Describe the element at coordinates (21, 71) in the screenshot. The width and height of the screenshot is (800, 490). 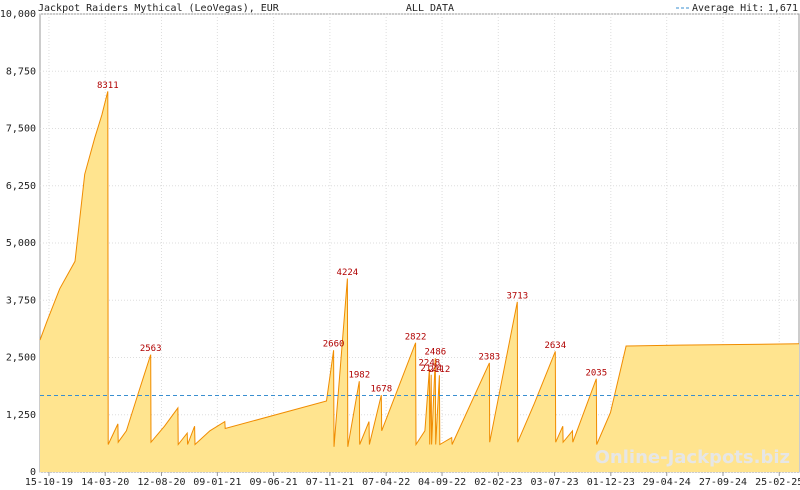
I see `y-tick-label: 8,750` at that location.